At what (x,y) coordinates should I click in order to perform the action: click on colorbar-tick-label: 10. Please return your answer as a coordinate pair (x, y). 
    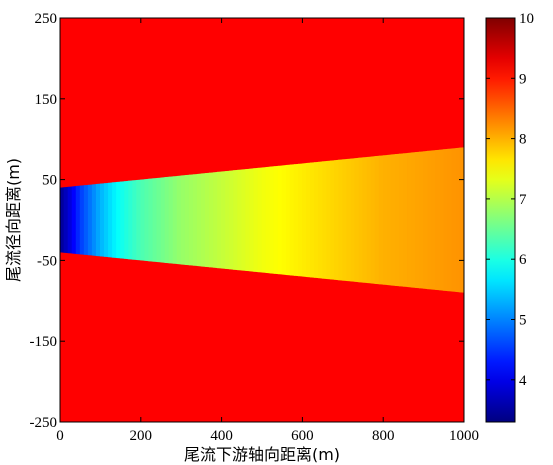
    Looking at the image, I should click on (526, 19).